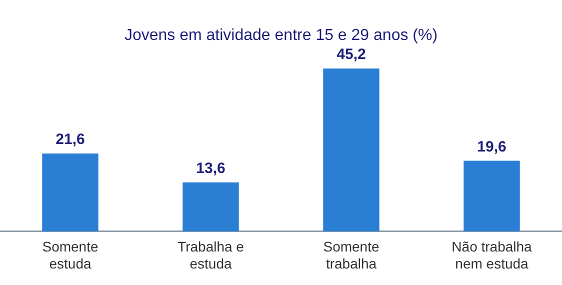  Describe the element at coordinates (491, 147) in the screenshot. I see `data-label: 19,6` at that location.